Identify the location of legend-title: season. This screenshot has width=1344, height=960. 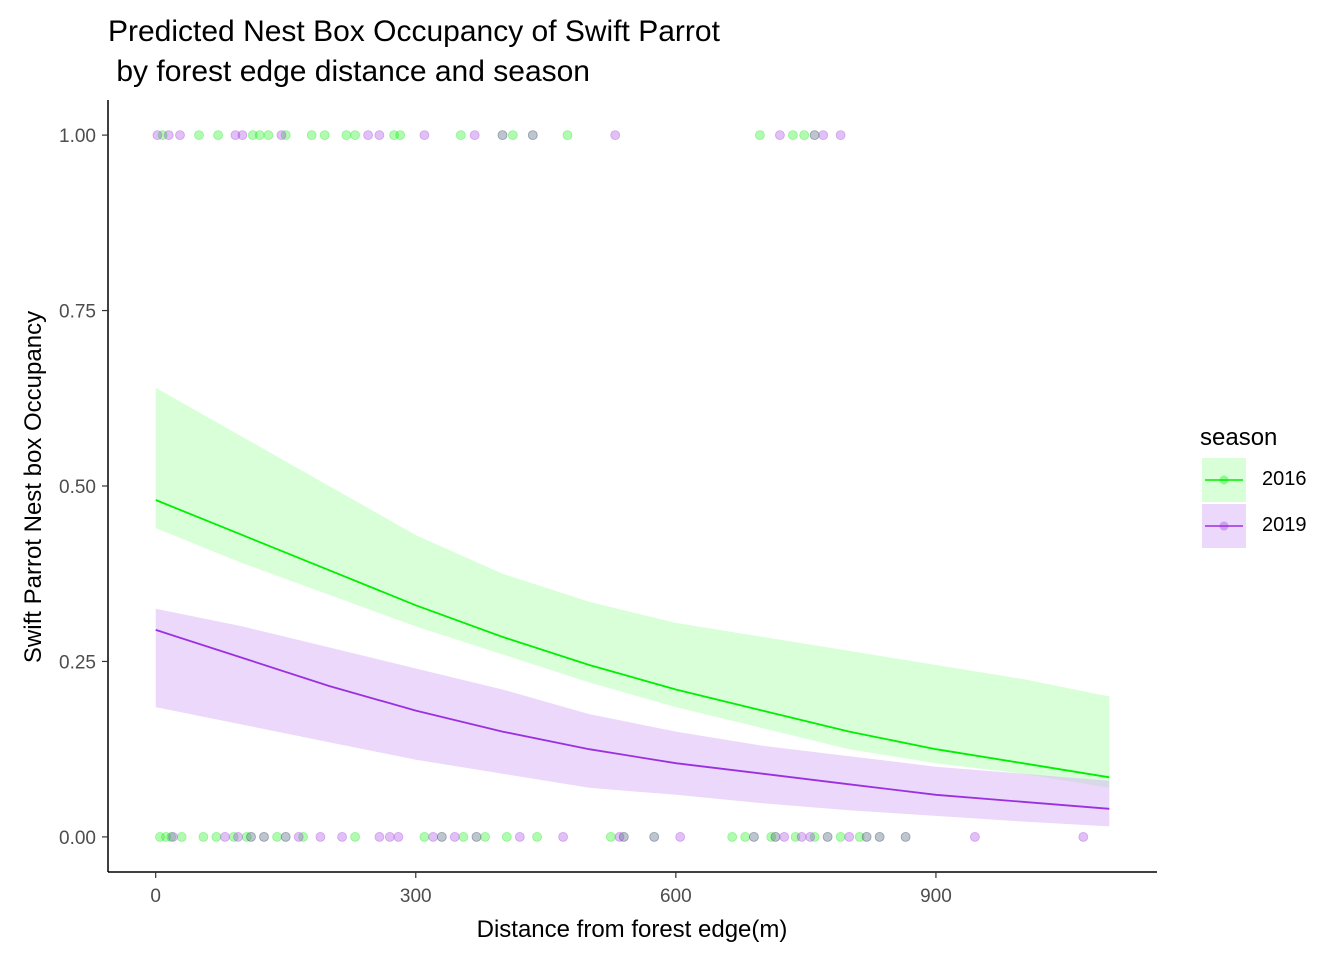
(1239, 437).